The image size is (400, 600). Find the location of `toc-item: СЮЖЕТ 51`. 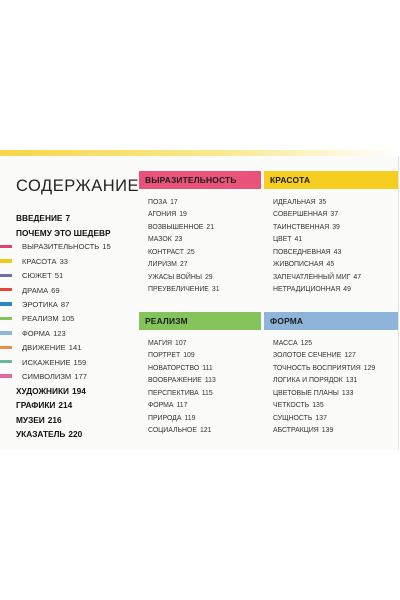

toc-item: СЮЖЕТ 51 is located at coordinates (64, 276).